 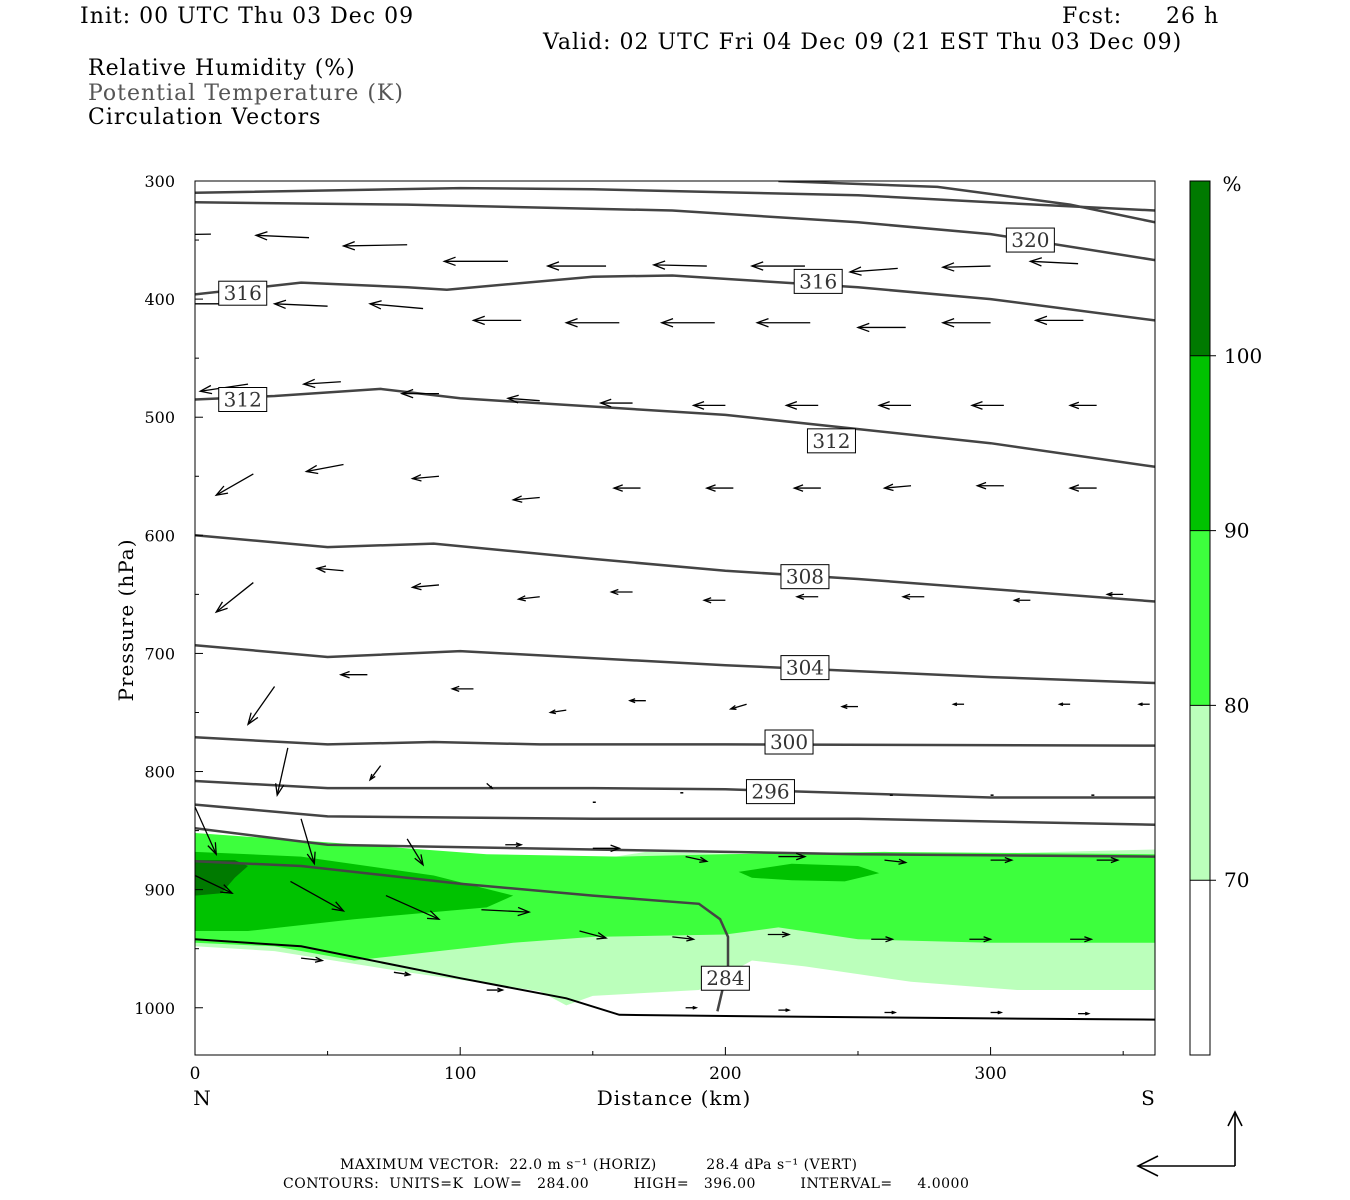 What do you see at coordinates (159, 535) in the screenshot?
I see `y-tick-label: 600` at bounding box center [159, 535].